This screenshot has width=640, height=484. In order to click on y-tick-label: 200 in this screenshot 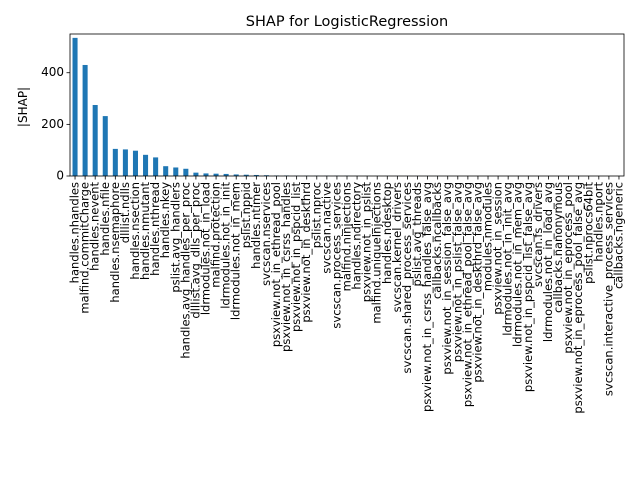, I will do `click(52, 124)`.